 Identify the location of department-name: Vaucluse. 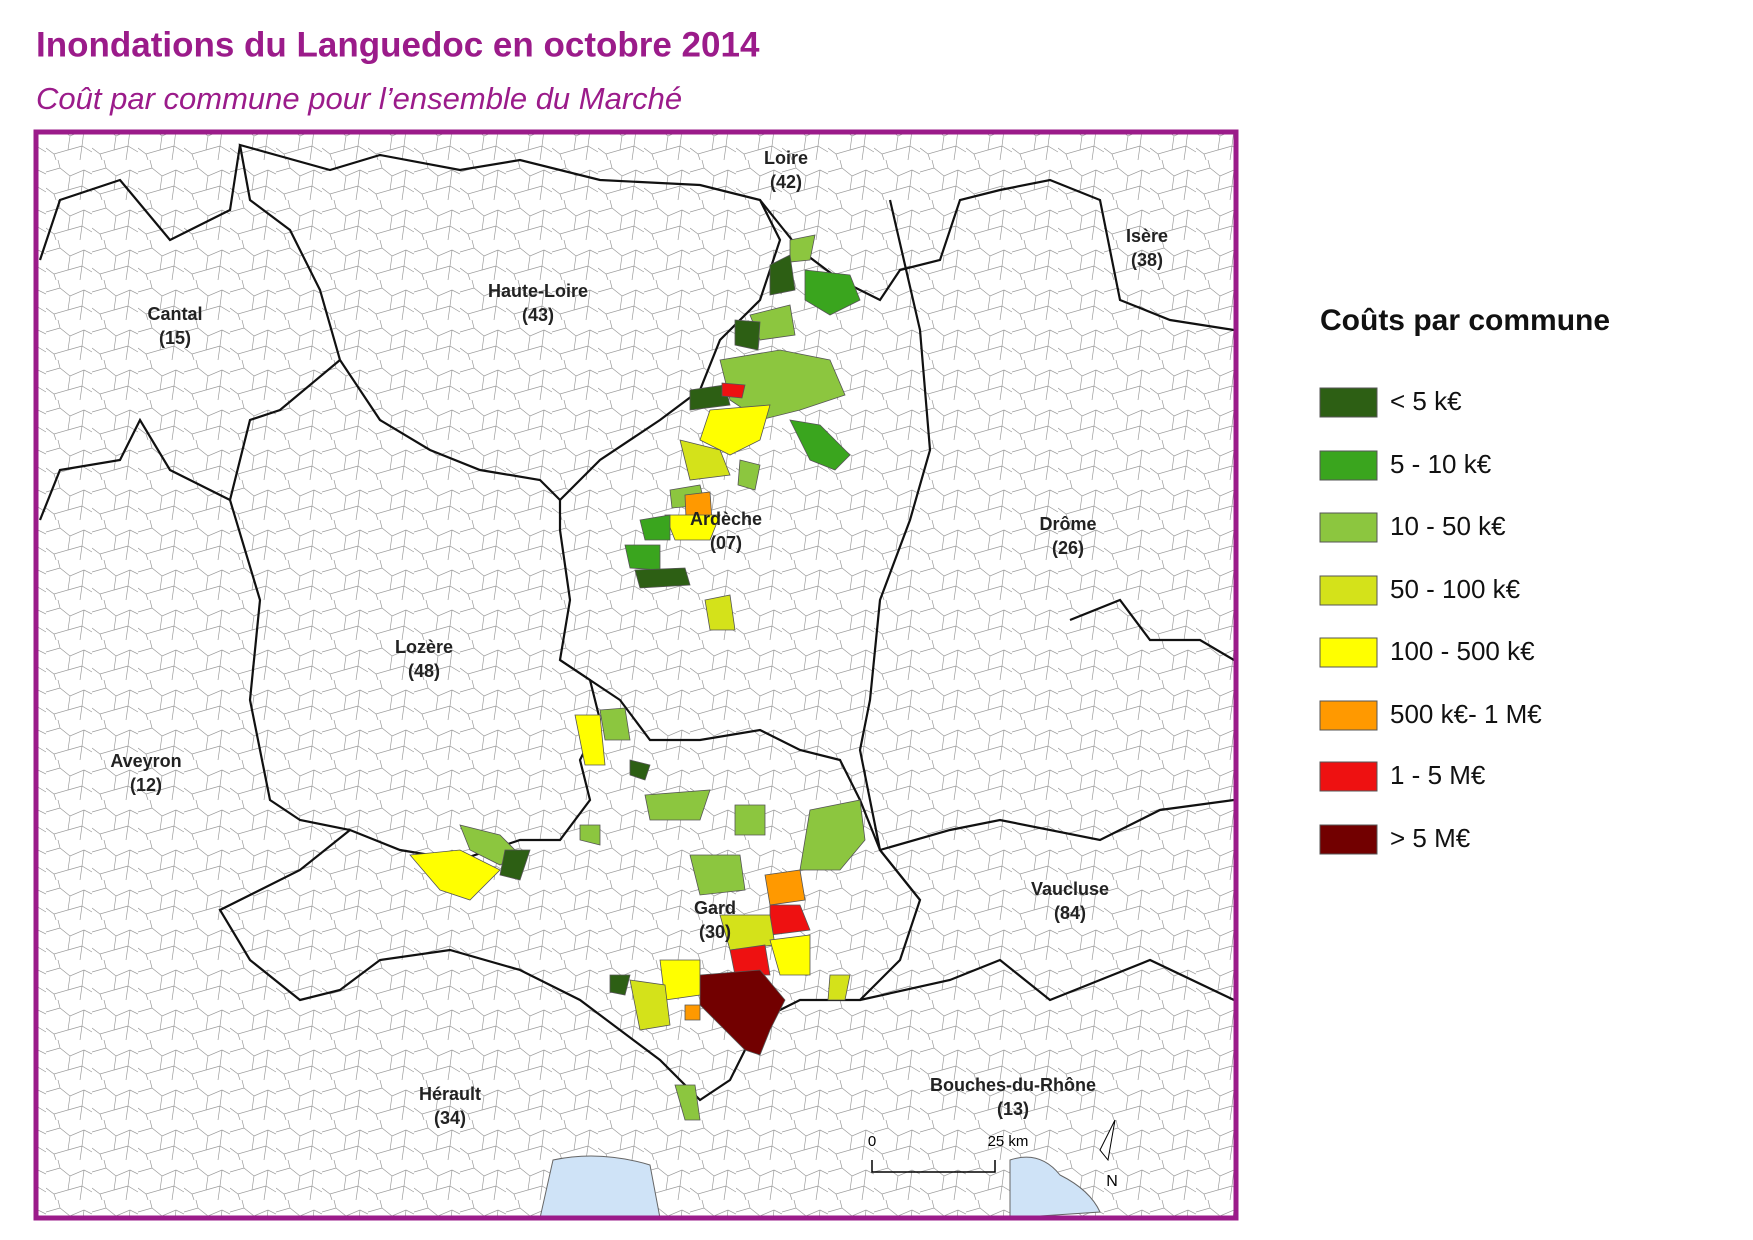
(1070, 889).